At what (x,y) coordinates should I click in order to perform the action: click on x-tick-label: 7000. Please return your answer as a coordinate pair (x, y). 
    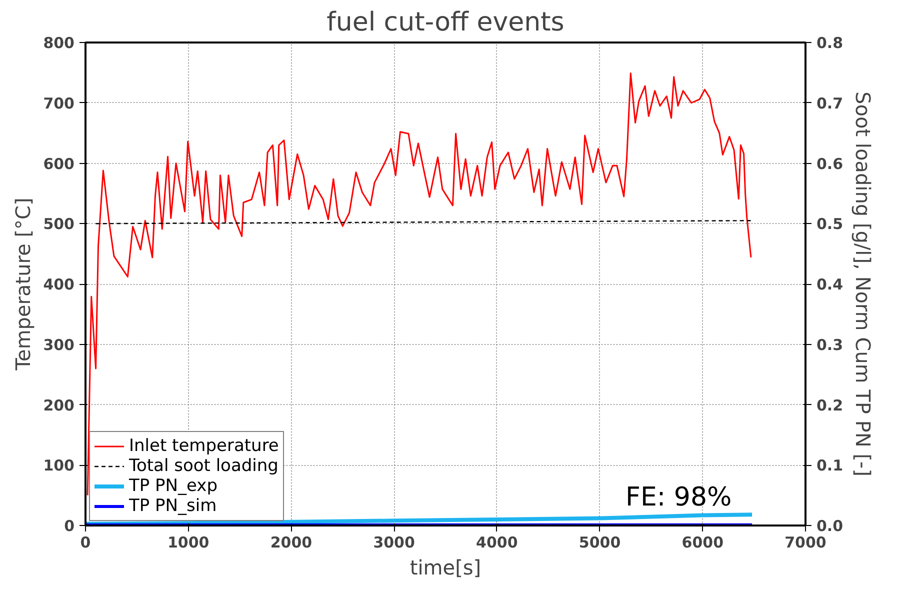
    Looking at the image, I should click on (805, 543).